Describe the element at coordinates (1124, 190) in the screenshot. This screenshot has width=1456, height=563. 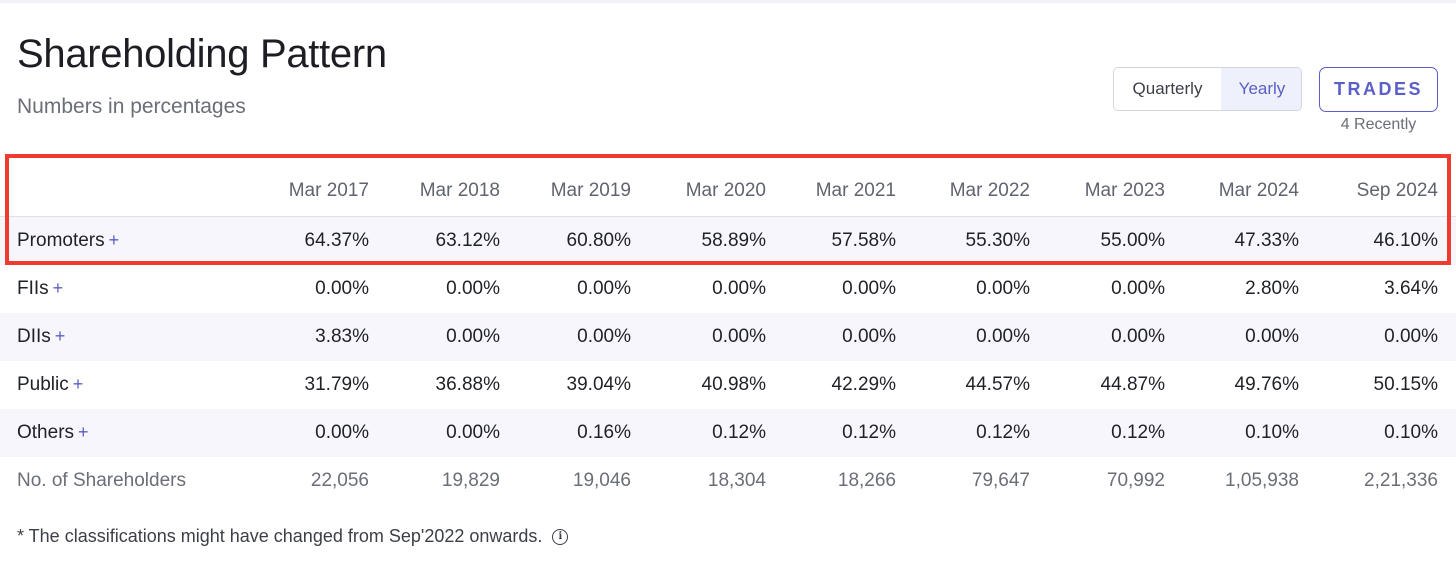
I see `column-header: Mar 2023` at that location.